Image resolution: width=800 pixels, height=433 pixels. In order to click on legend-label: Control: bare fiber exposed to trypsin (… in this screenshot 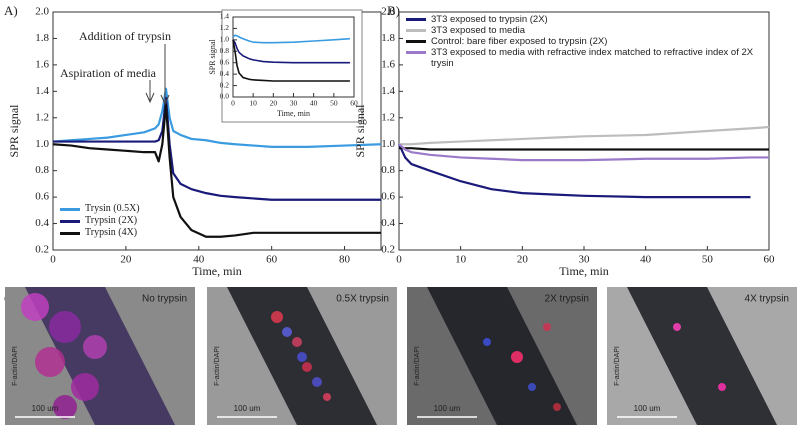, I will do `click(519, 41)`.